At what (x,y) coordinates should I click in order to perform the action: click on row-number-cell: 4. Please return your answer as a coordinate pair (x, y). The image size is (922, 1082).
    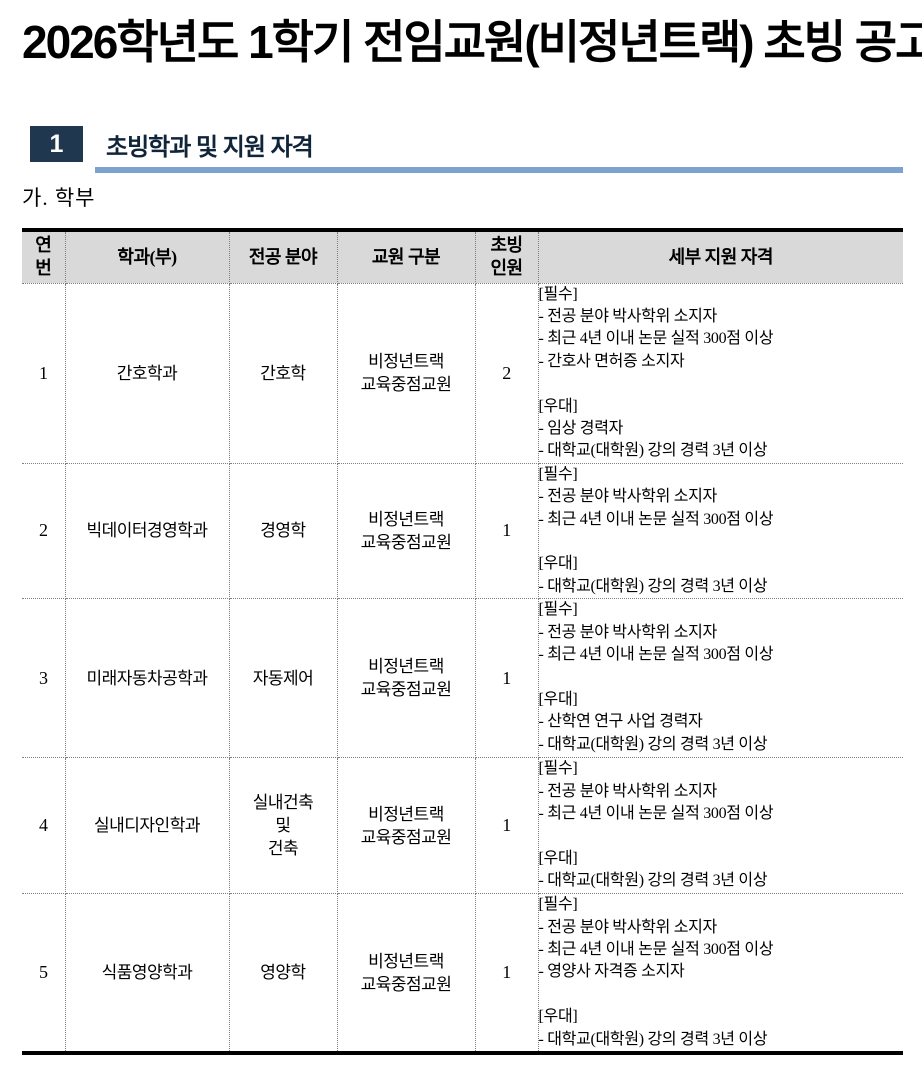
    Looking at the image, I should click on (43, 826).